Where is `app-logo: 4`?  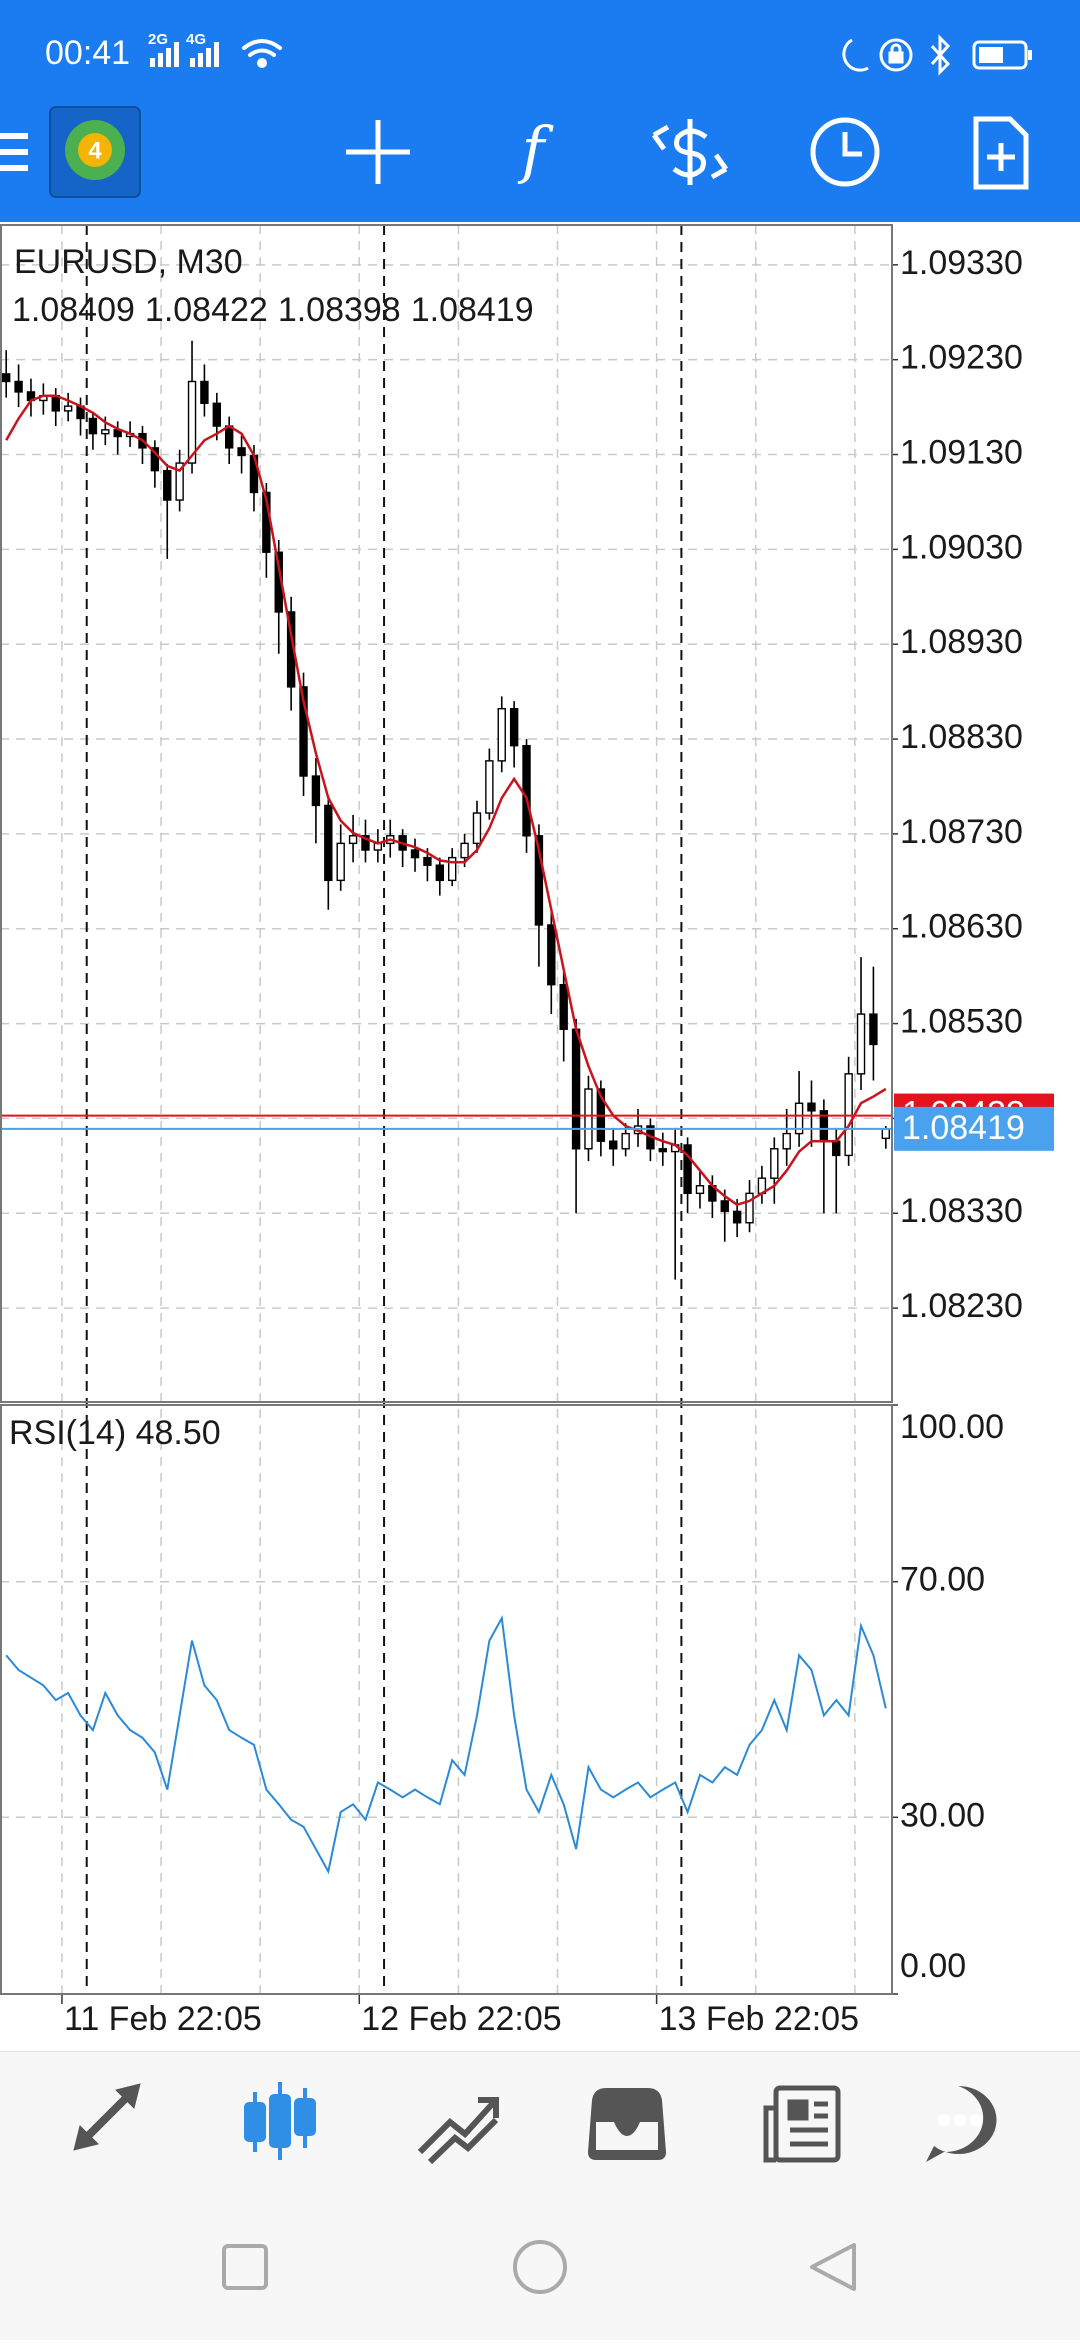
app-logo: 4 is located at coordinates (95, 152).